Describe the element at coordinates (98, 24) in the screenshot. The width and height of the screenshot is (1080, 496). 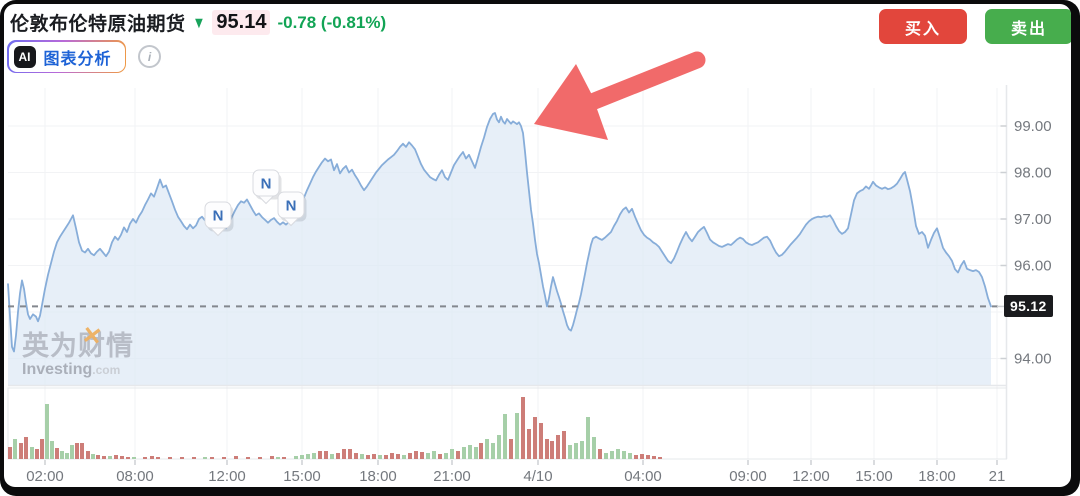
I see `instrument-title: 伦敦布伦特原油期货` at that location.